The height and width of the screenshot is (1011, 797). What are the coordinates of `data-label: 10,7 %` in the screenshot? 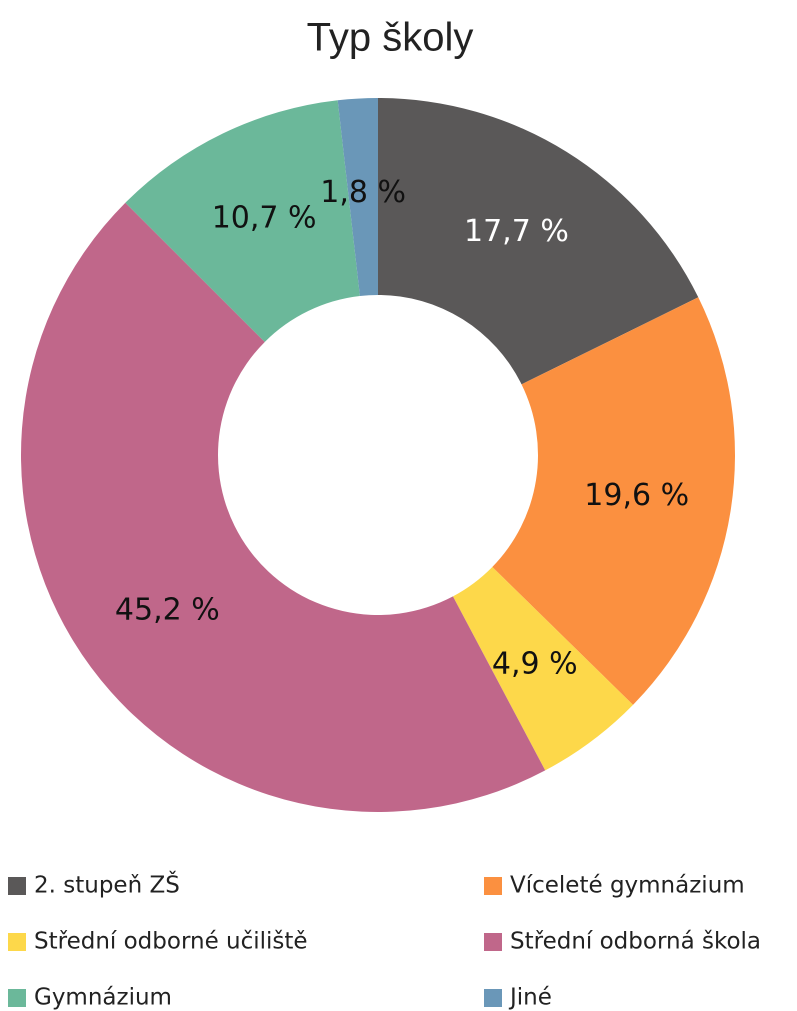 It's located at (264, 218).